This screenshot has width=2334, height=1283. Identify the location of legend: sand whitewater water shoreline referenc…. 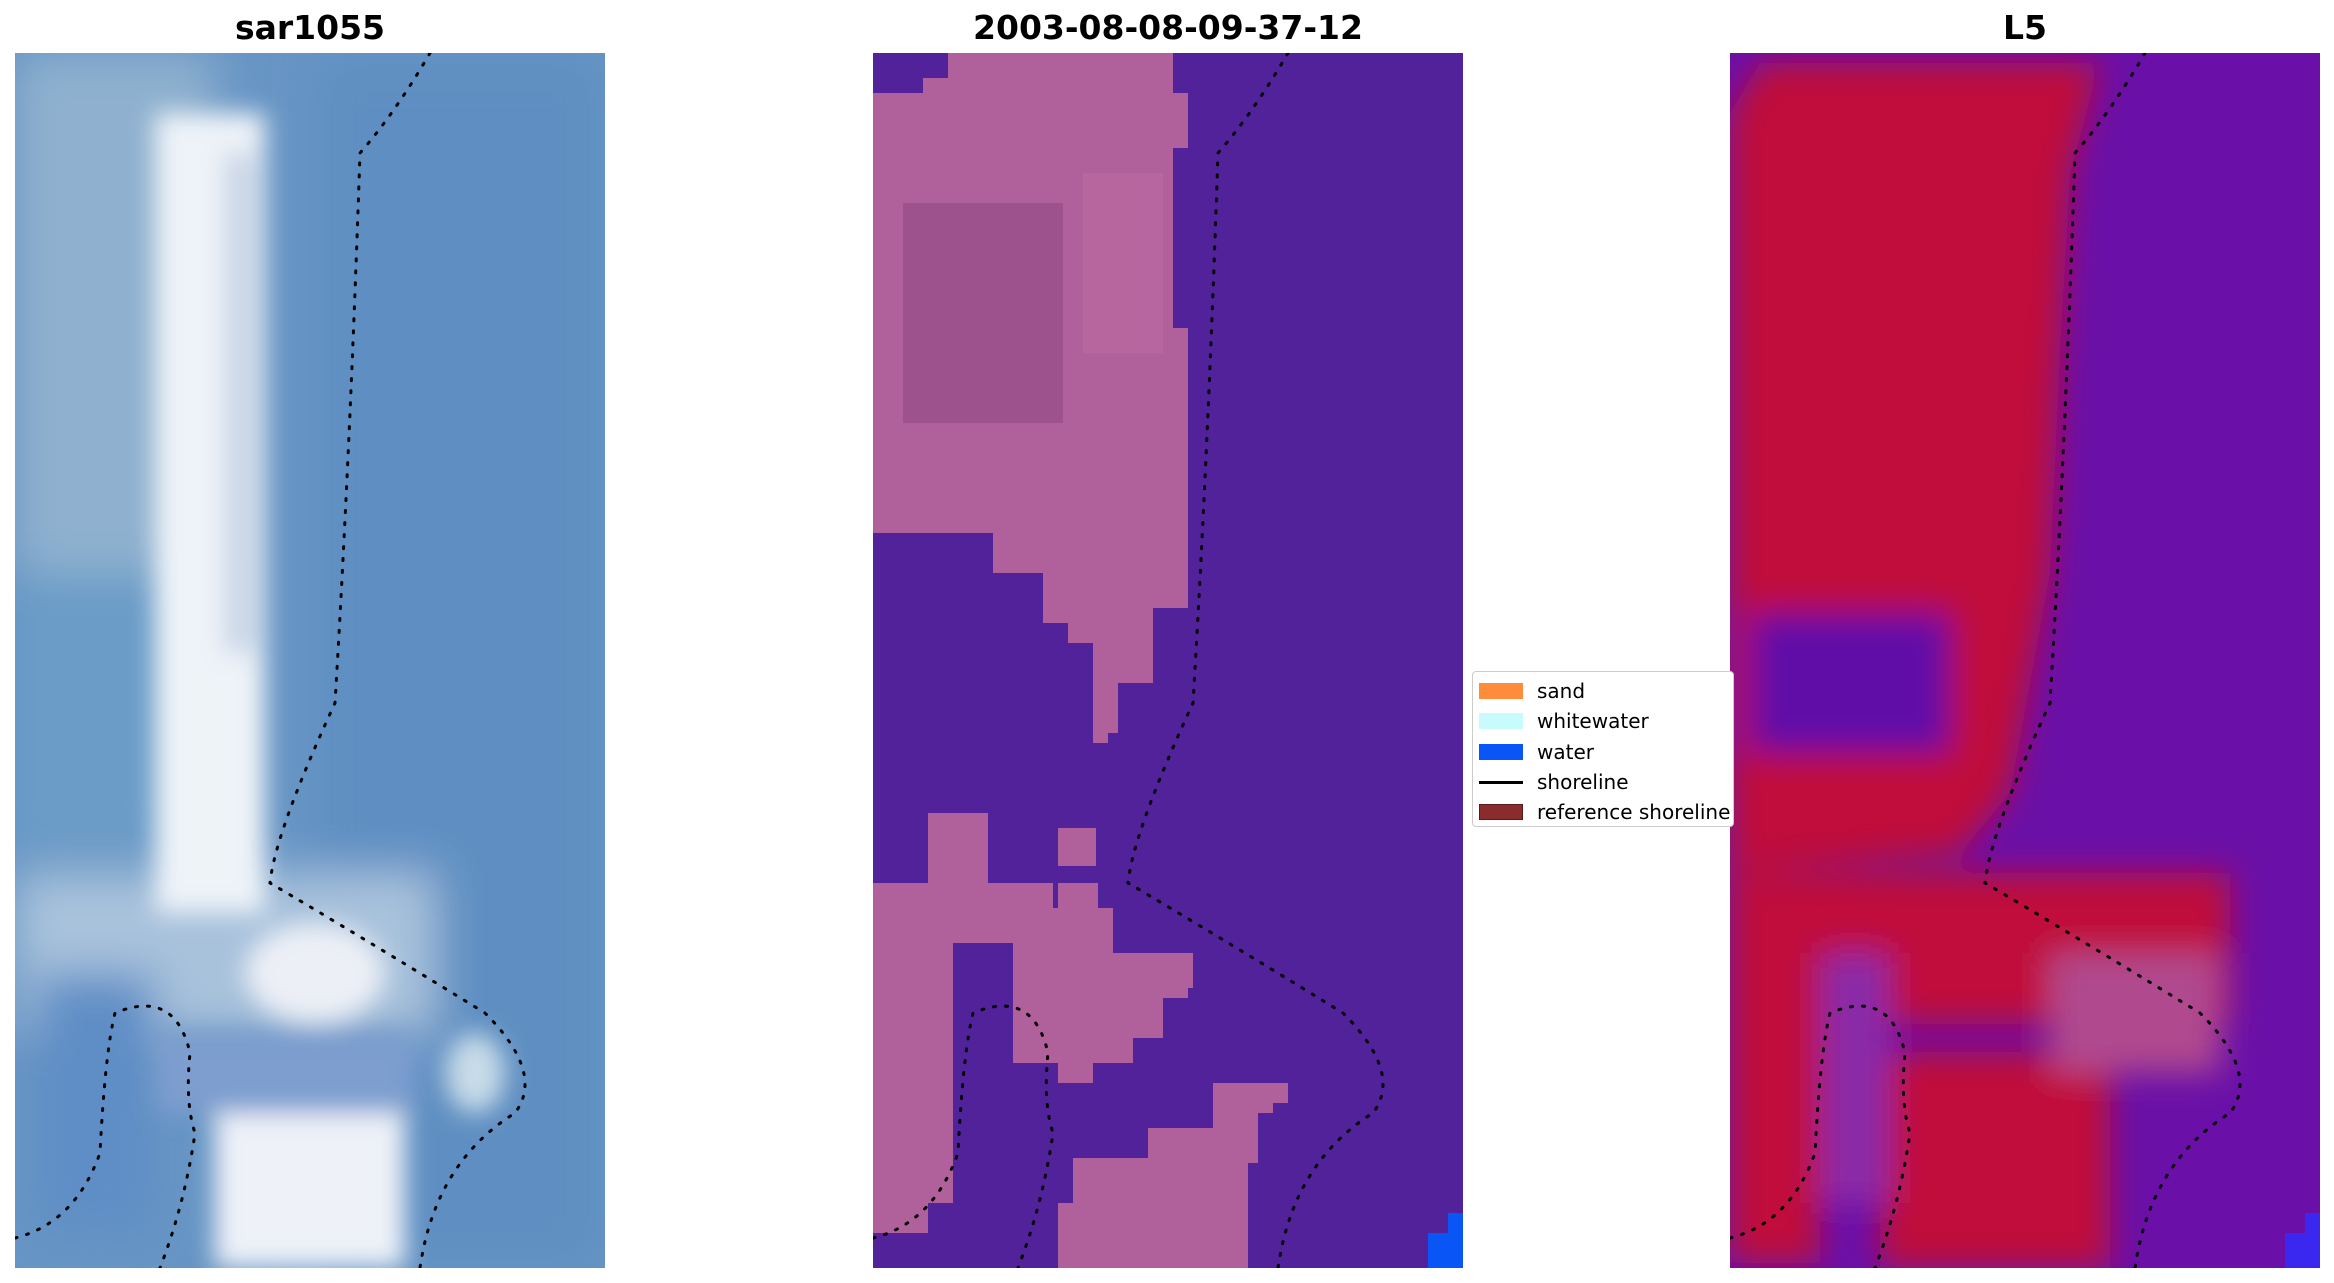
(1603, 749).